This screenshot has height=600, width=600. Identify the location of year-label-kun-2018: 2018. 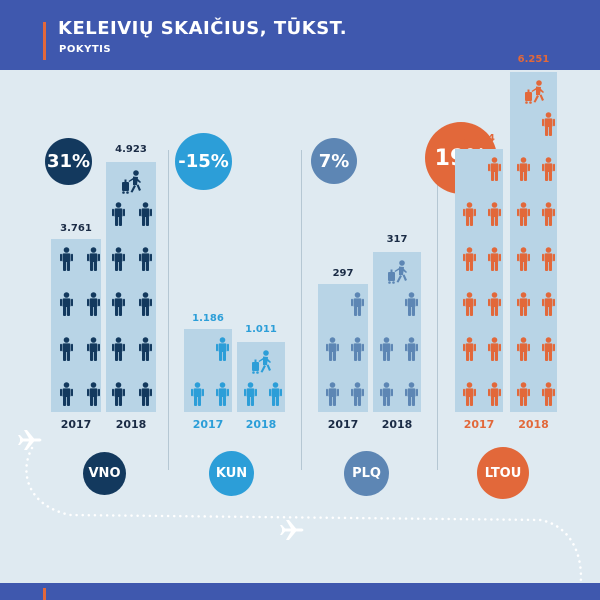
(261, 424).